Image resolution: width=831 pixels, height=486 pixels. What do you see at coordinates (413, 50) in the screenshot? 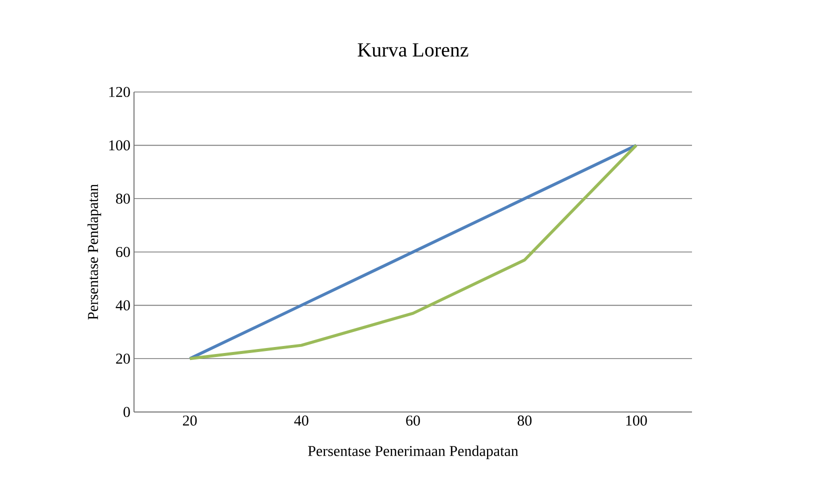
I see `chart-title: Kurva Lorenz` at bounding box center [413, 50].